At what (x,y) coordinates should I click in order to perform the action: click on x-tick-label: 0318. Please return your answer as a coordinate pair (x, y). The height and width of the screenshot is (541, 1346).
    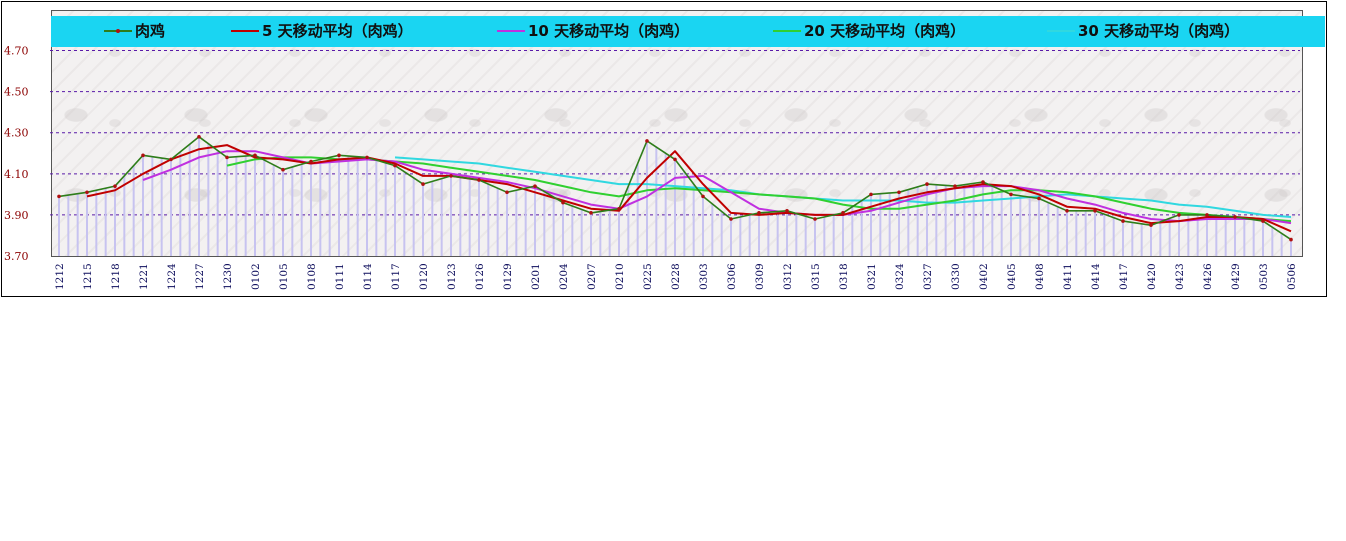
    Looking at the image, I should click on (844, 276).